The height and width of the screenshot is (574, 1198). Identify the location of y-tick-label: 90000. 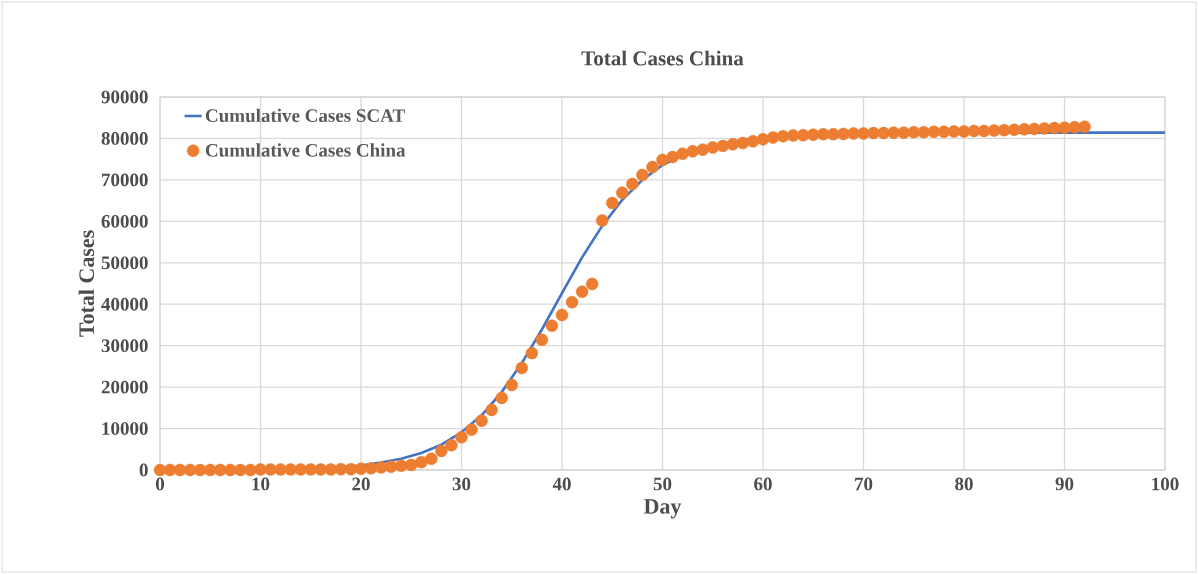
(124, 97).